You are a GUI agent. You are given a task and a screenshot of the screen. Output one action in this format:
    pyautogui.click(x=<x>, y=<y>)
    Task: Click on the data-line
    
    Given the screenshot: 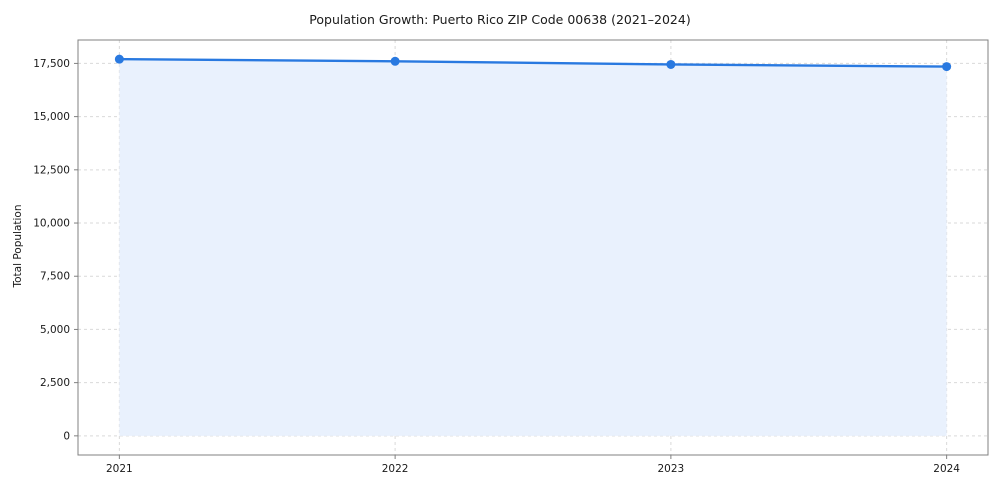 What is the action you would take?
    pyautogui.click(x=533, y=62)
    